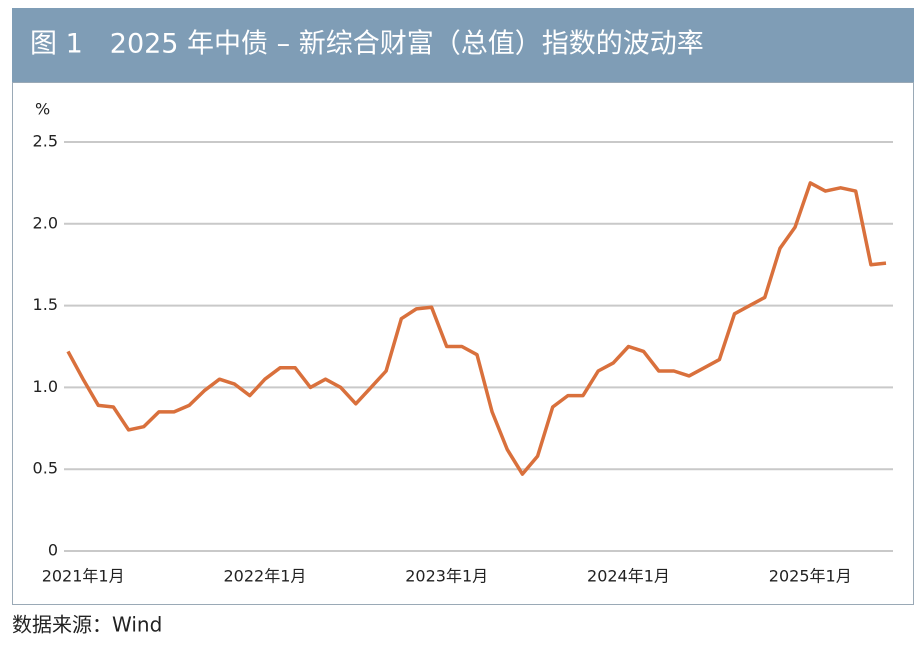 The width and height of the screenshot is (923, 648). What do you see at coordinates (87, 625) in the screenshot?
I see `source-note: 数据来源：Wind` at bounding box center [87, 625].